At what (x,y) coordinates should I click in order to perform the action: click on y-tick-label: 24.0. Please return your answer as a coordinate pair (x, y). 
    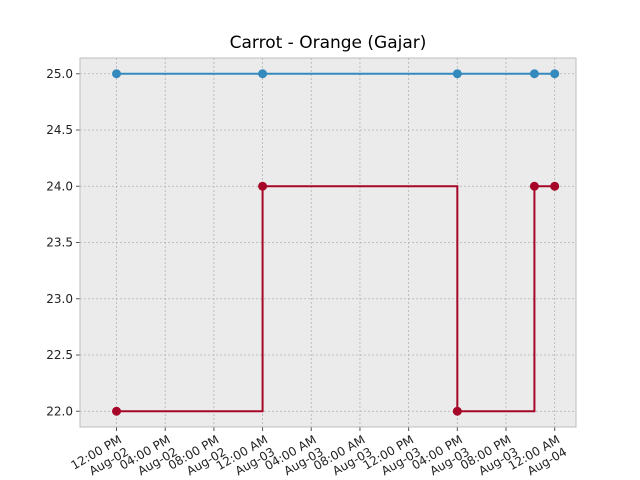
    Looking at the image, I should click on (59, 186).